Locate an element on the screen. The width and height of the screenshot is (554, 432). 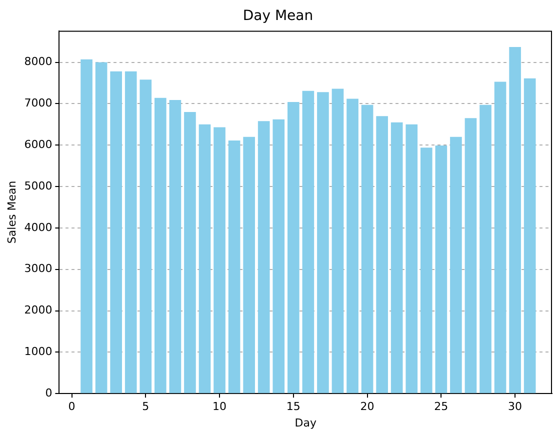
x-tick-label: 30 is located at coordinates (515, 407).